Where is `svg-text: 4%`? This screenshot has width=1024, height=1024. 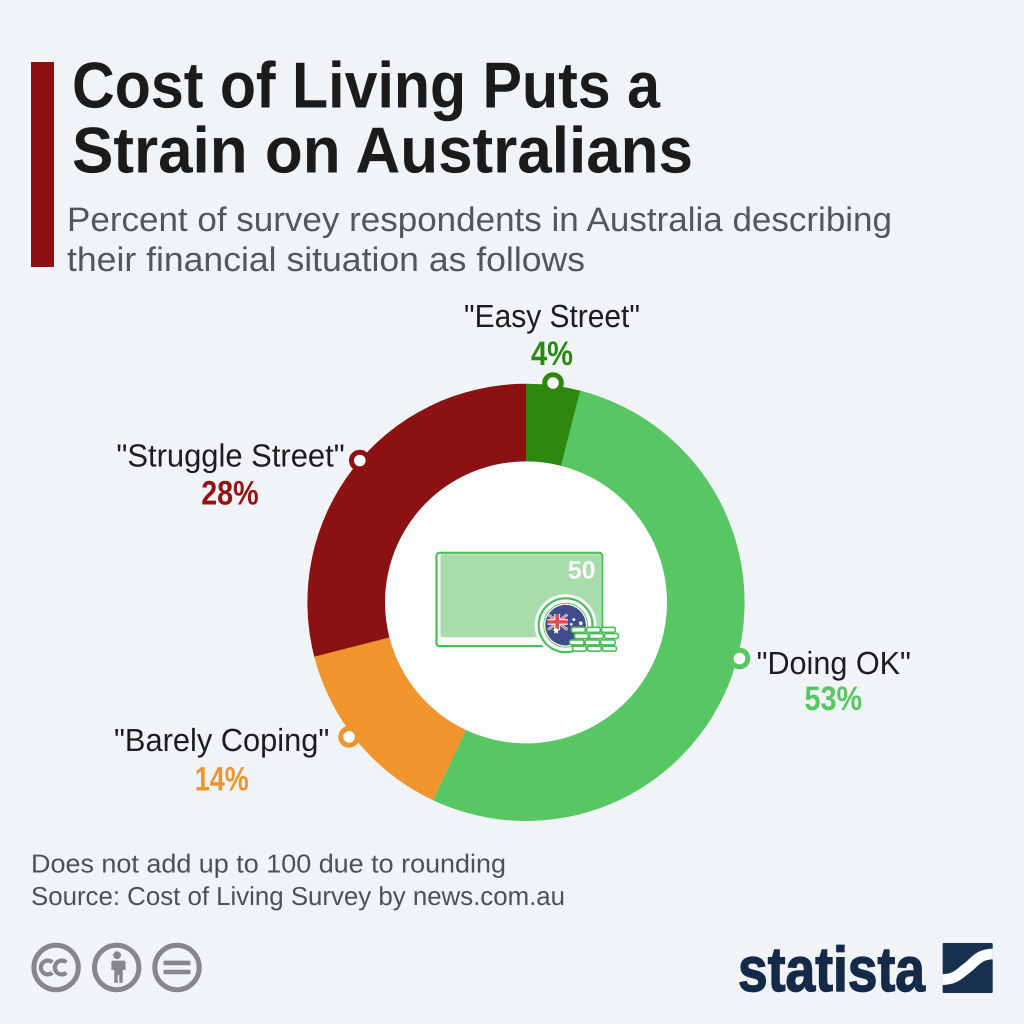 svg-text: 4% is located at coordinates (552, 354).